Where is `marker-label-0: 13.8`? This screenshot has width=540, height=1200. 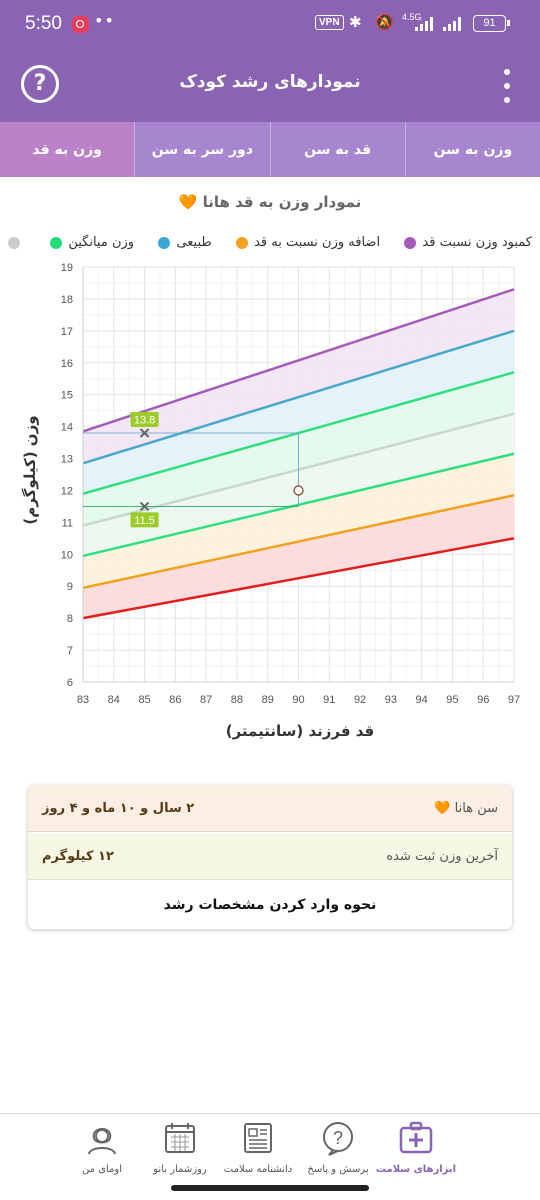
marker-label-0: 13.8 is located at coordinates (144, 421).